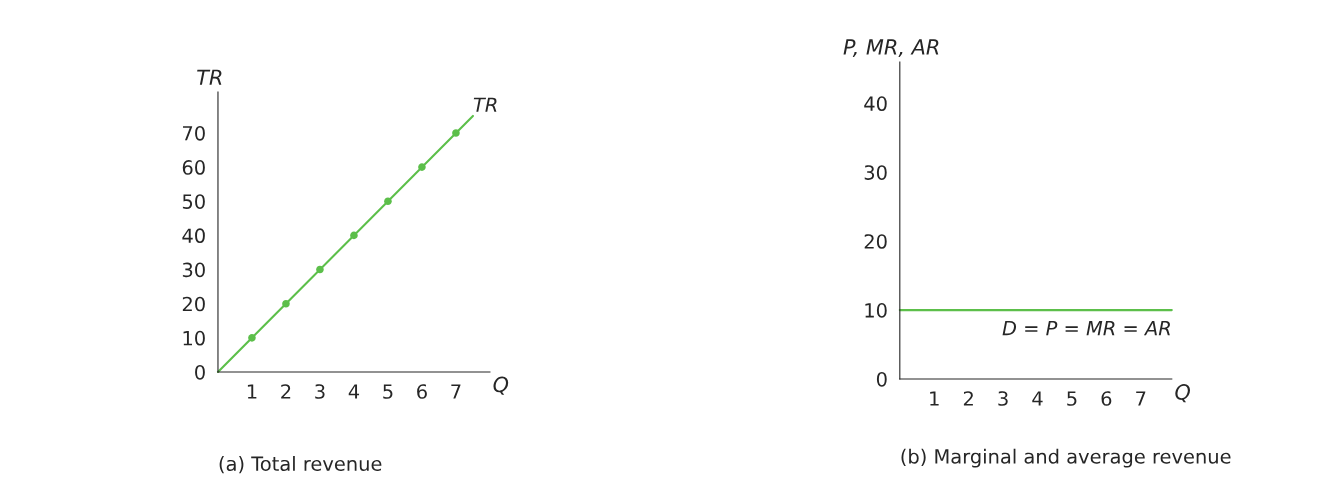 The image size is (1343, 500). Describe the element at coordinates (209, 77) in the screenshot. I see `y-axis-title: TR` at that location.